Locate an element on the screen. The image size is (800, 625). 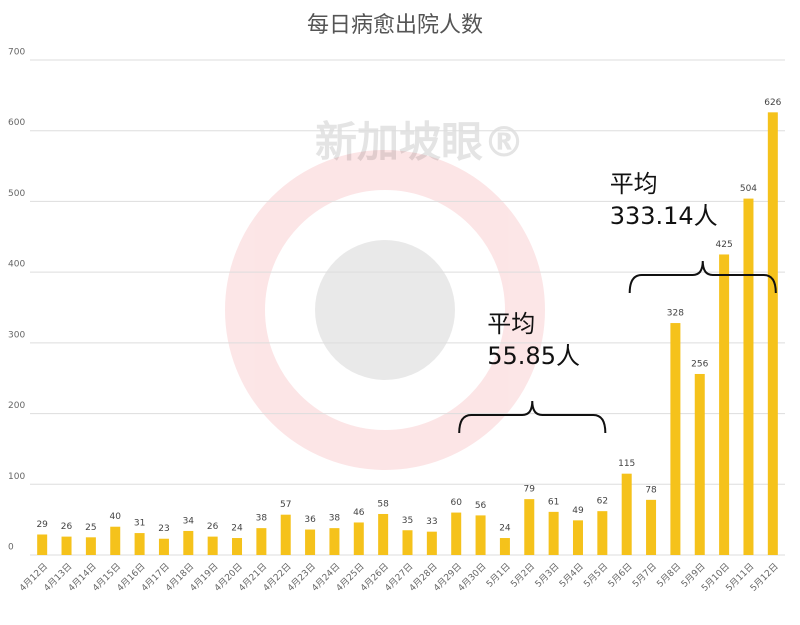
data-label: 62 is located at coordinates (602, 502).